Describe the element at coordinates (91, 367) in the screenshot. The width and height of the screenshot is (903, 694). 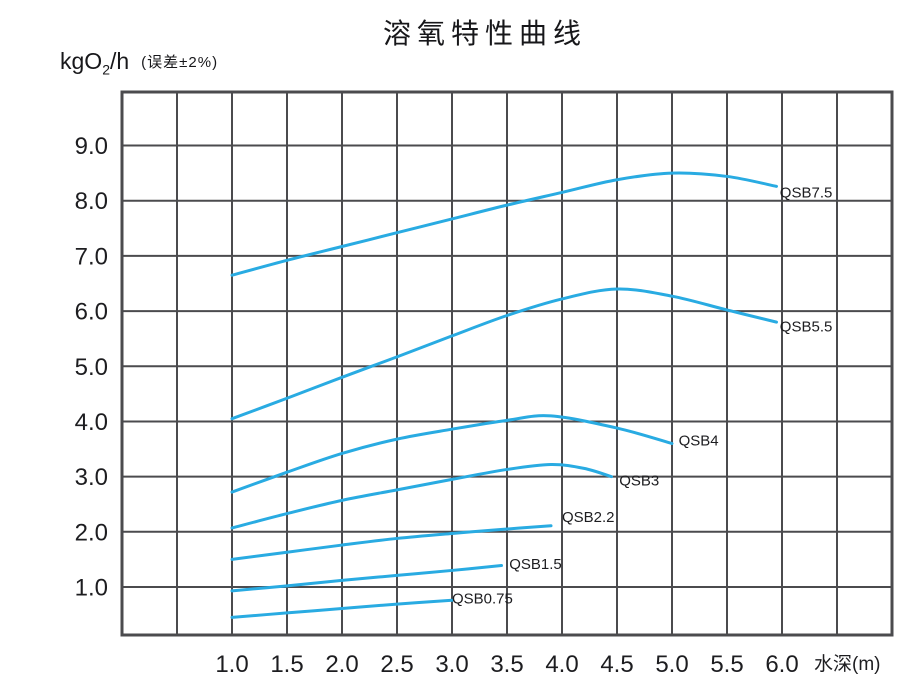
I see `y-tick-label: 5.0` at that location.